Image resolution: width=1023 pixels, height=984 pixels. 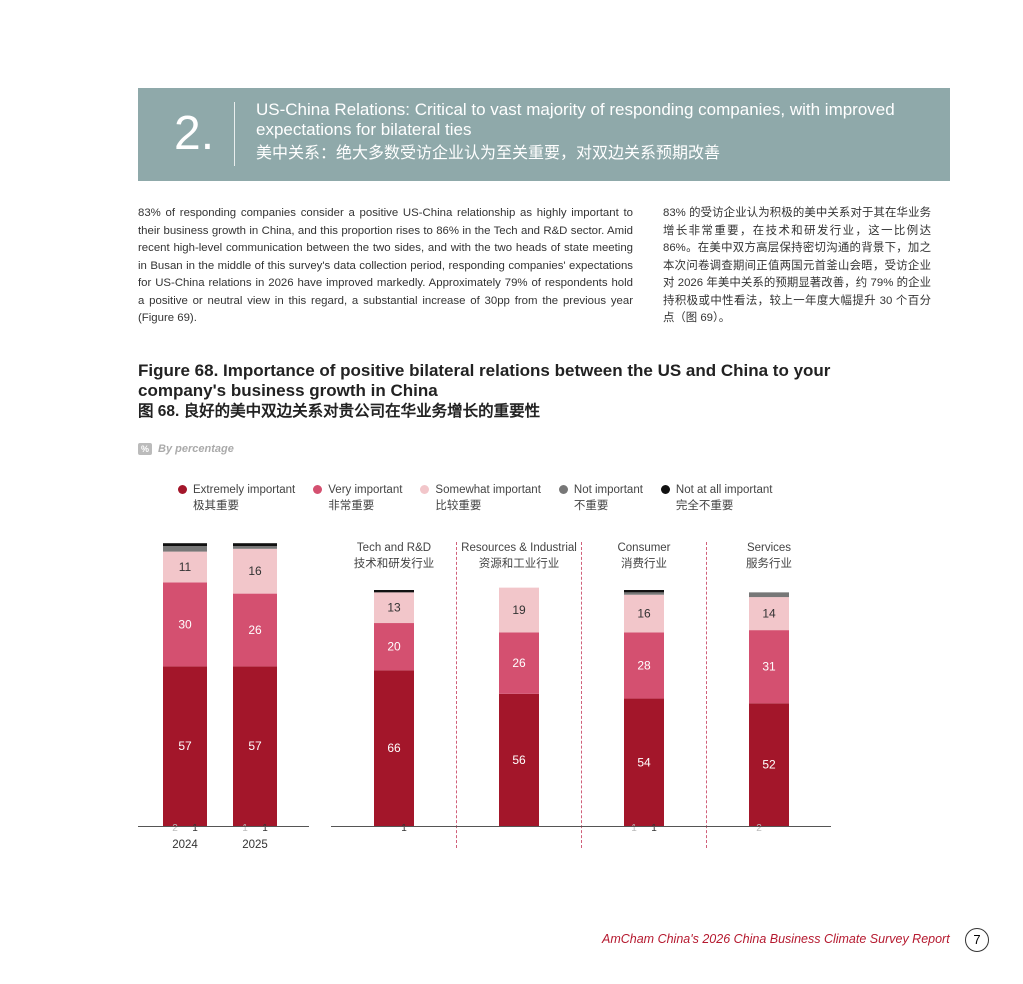 I want to click on legend-item: Somewhat important 比较重要, so click(x=480, y=498).